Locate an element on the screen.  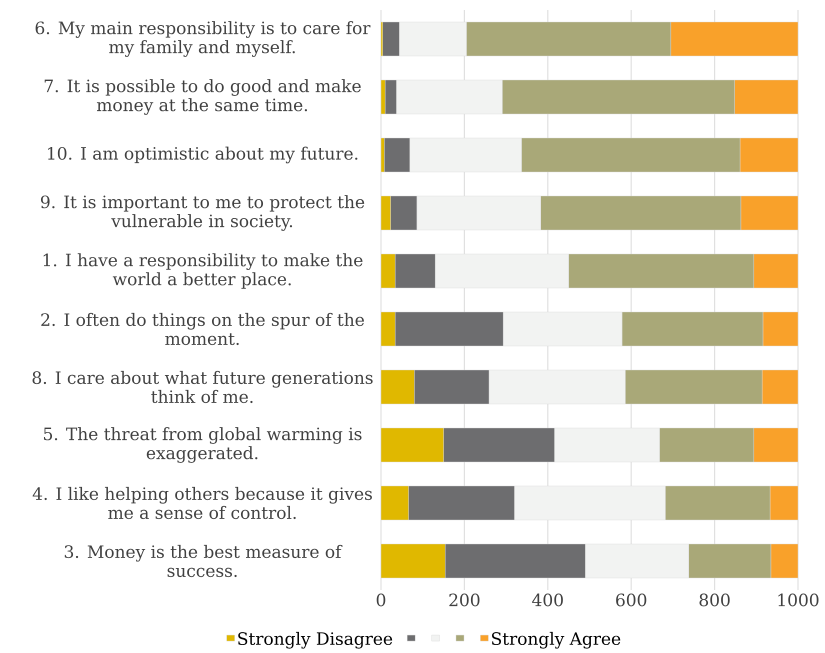
y-tick-label: 2. I often do things on the spur of the moment. is located at coordinates (202, 329).